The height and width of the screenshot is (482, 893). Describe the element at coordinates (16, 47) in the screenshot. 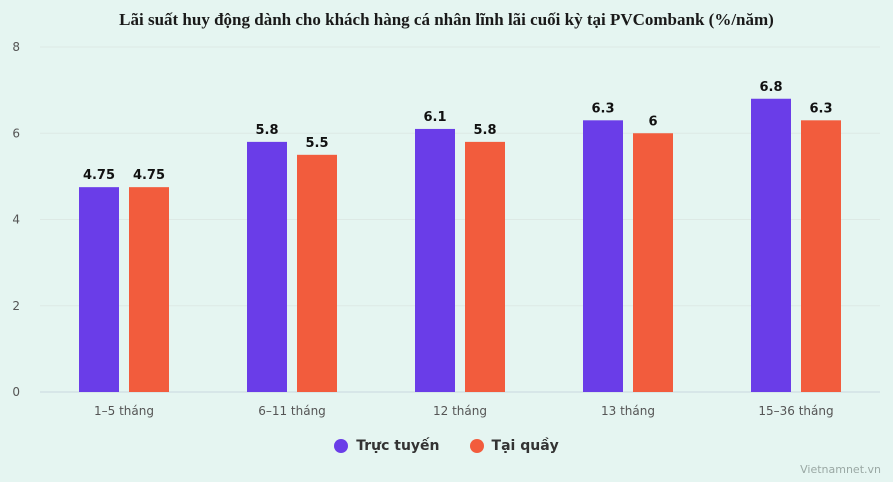

I see `y-tick-label: 8` at that location.